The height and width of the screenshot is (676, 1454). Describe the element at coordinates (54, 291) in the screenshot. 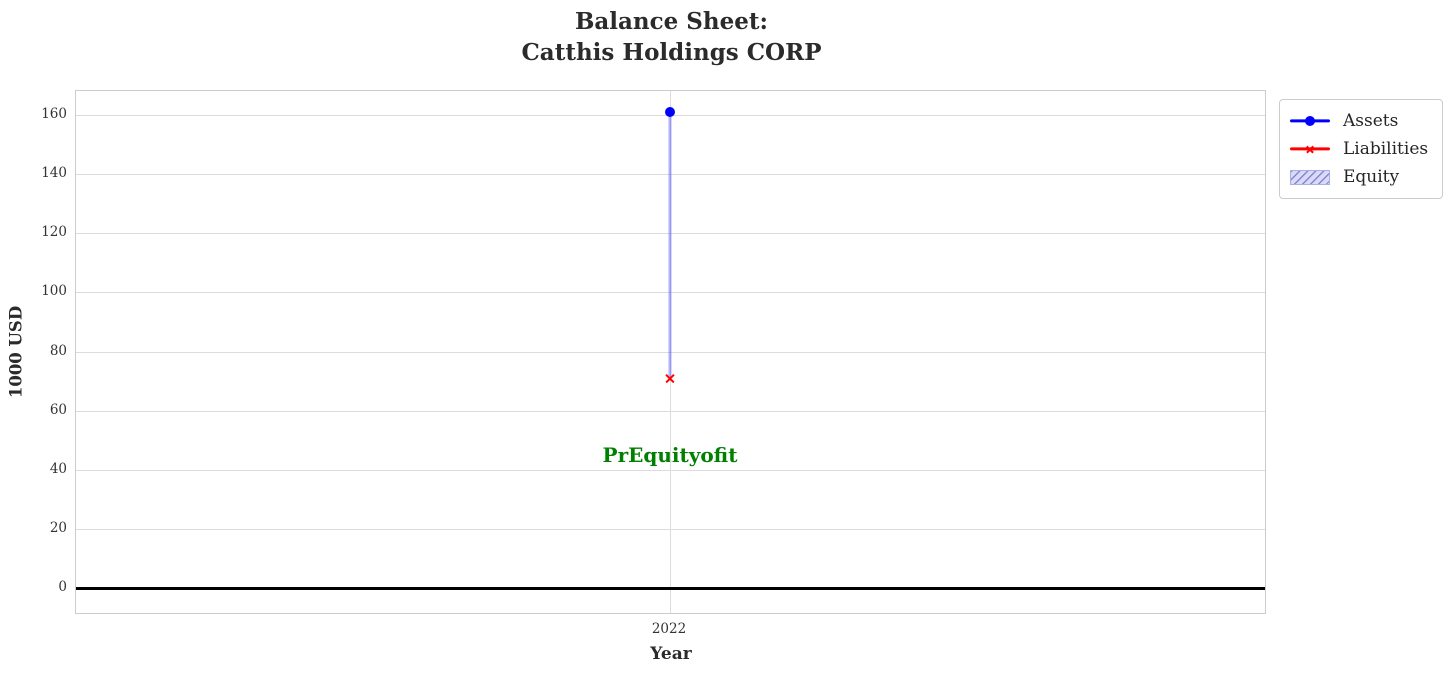

I see `y-tick-label: 100` at that location.